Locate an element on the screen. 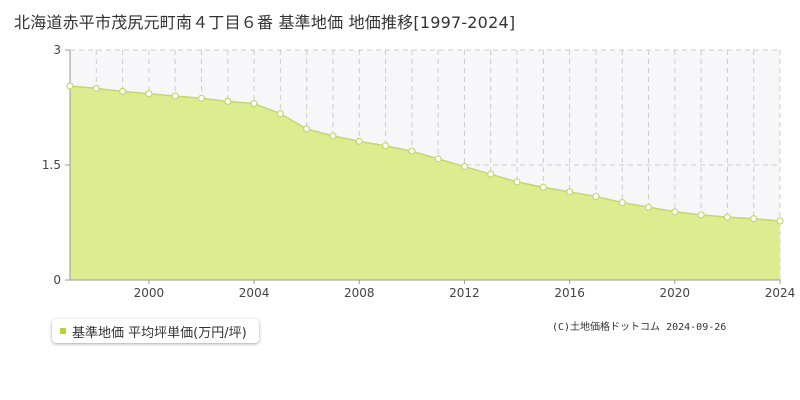  y-tick-label: 0 is located at coordinates (57, 280).